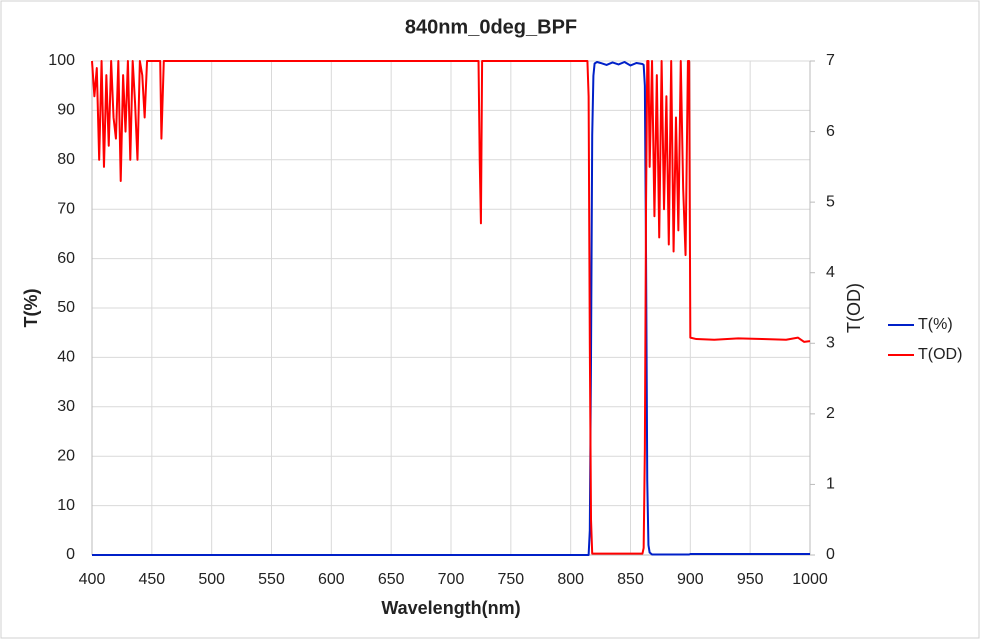  Describe the element at coordinates (690, 579) in the screenshot. I see `x-tick-label: 900` at that location.